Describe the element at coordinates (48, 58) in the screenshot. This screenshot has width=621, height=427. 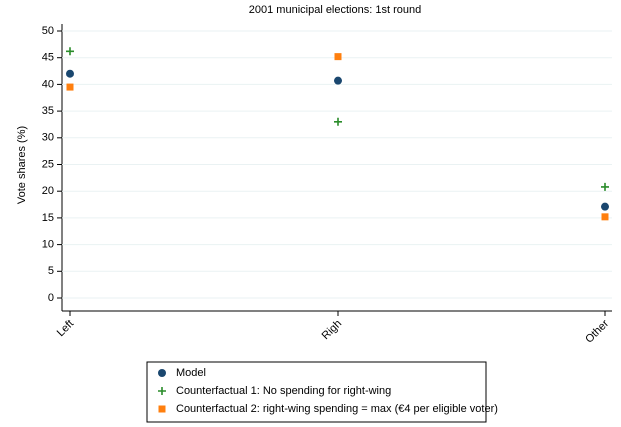
I see `y-tick-label: 45` at that location.